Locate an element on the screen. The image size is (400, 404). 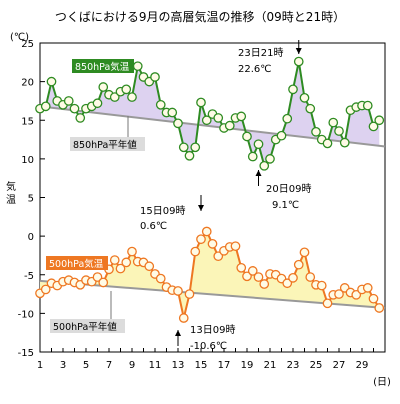
annotation-max-850-value: 22.6℃ is located at coordinates (255, 69).